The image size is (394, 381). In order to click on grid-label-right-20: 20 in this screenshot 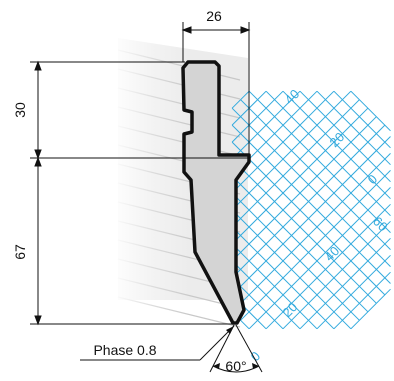, I will do `click(290, 309)`.